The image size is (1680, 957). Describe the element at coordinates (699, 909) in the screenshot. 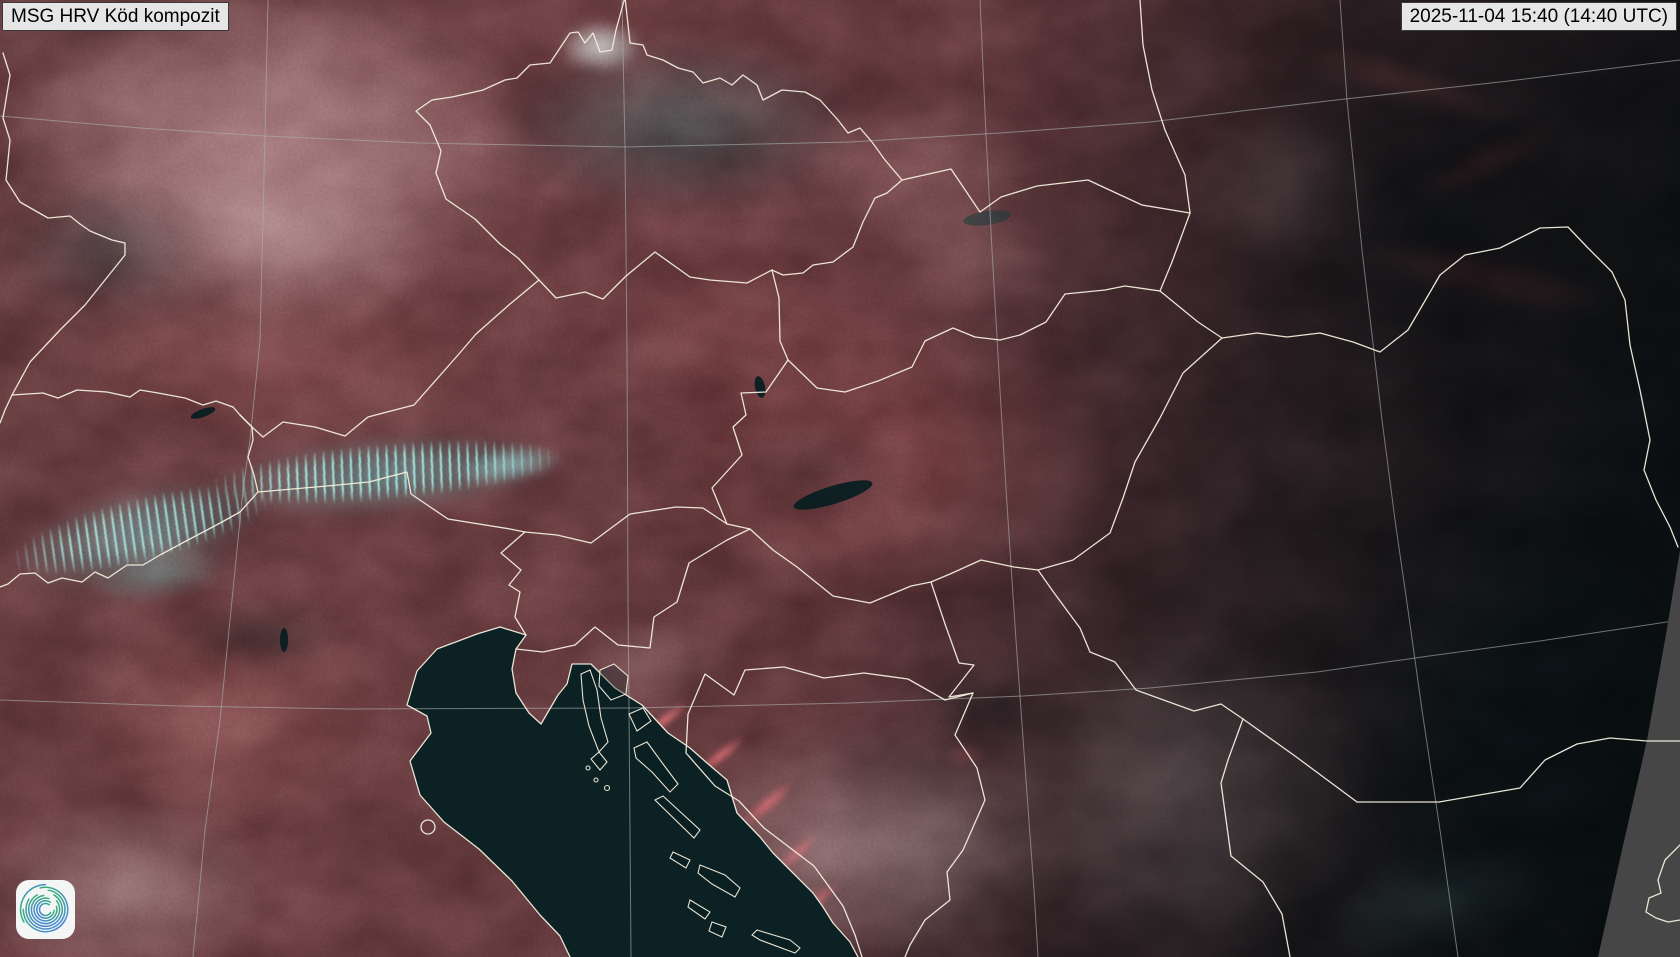

I see `island-kornati` at that location.